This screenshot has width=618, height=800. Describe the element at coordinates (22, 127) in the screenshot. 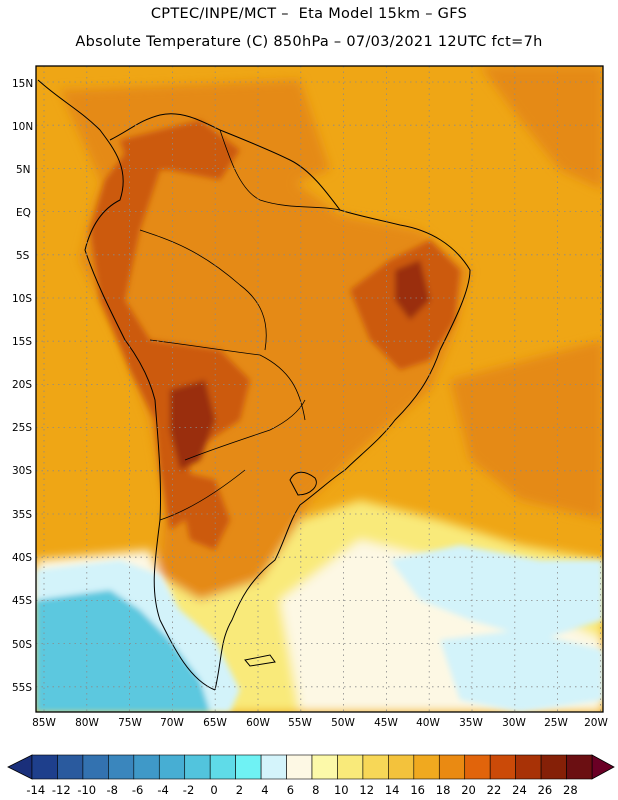

I see `lat-label: 10N` at that location.